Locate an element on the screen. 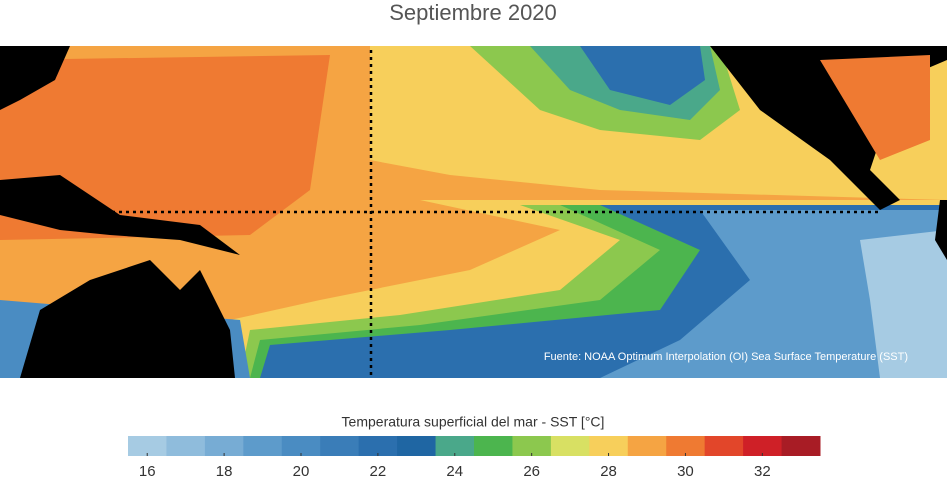  title: Septiembre 2020 is located at coordinates (473, 12).